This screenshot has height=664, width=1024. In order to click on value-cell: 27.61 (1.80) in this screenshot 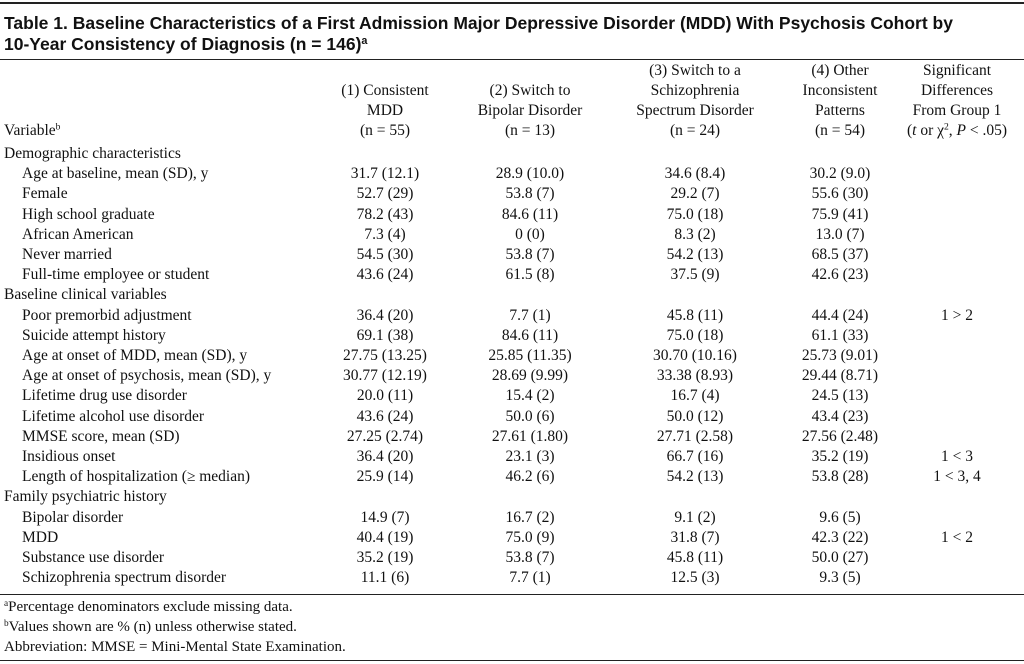, I will do `click(530, 436)`.